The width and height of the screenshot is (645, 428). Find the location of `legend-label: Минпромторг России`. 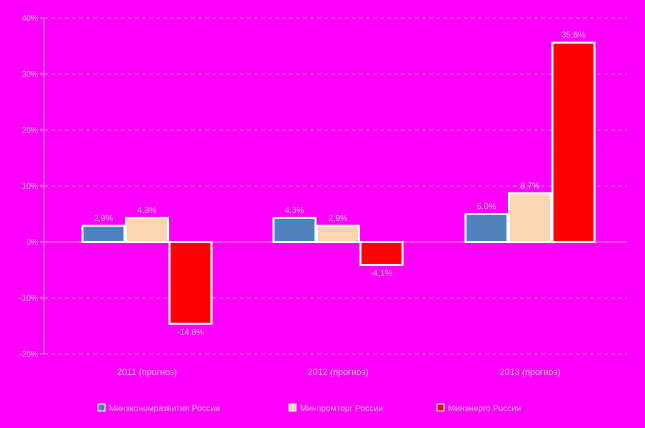

legend-label: Минпромторг России is located at coordinates (341, 408).